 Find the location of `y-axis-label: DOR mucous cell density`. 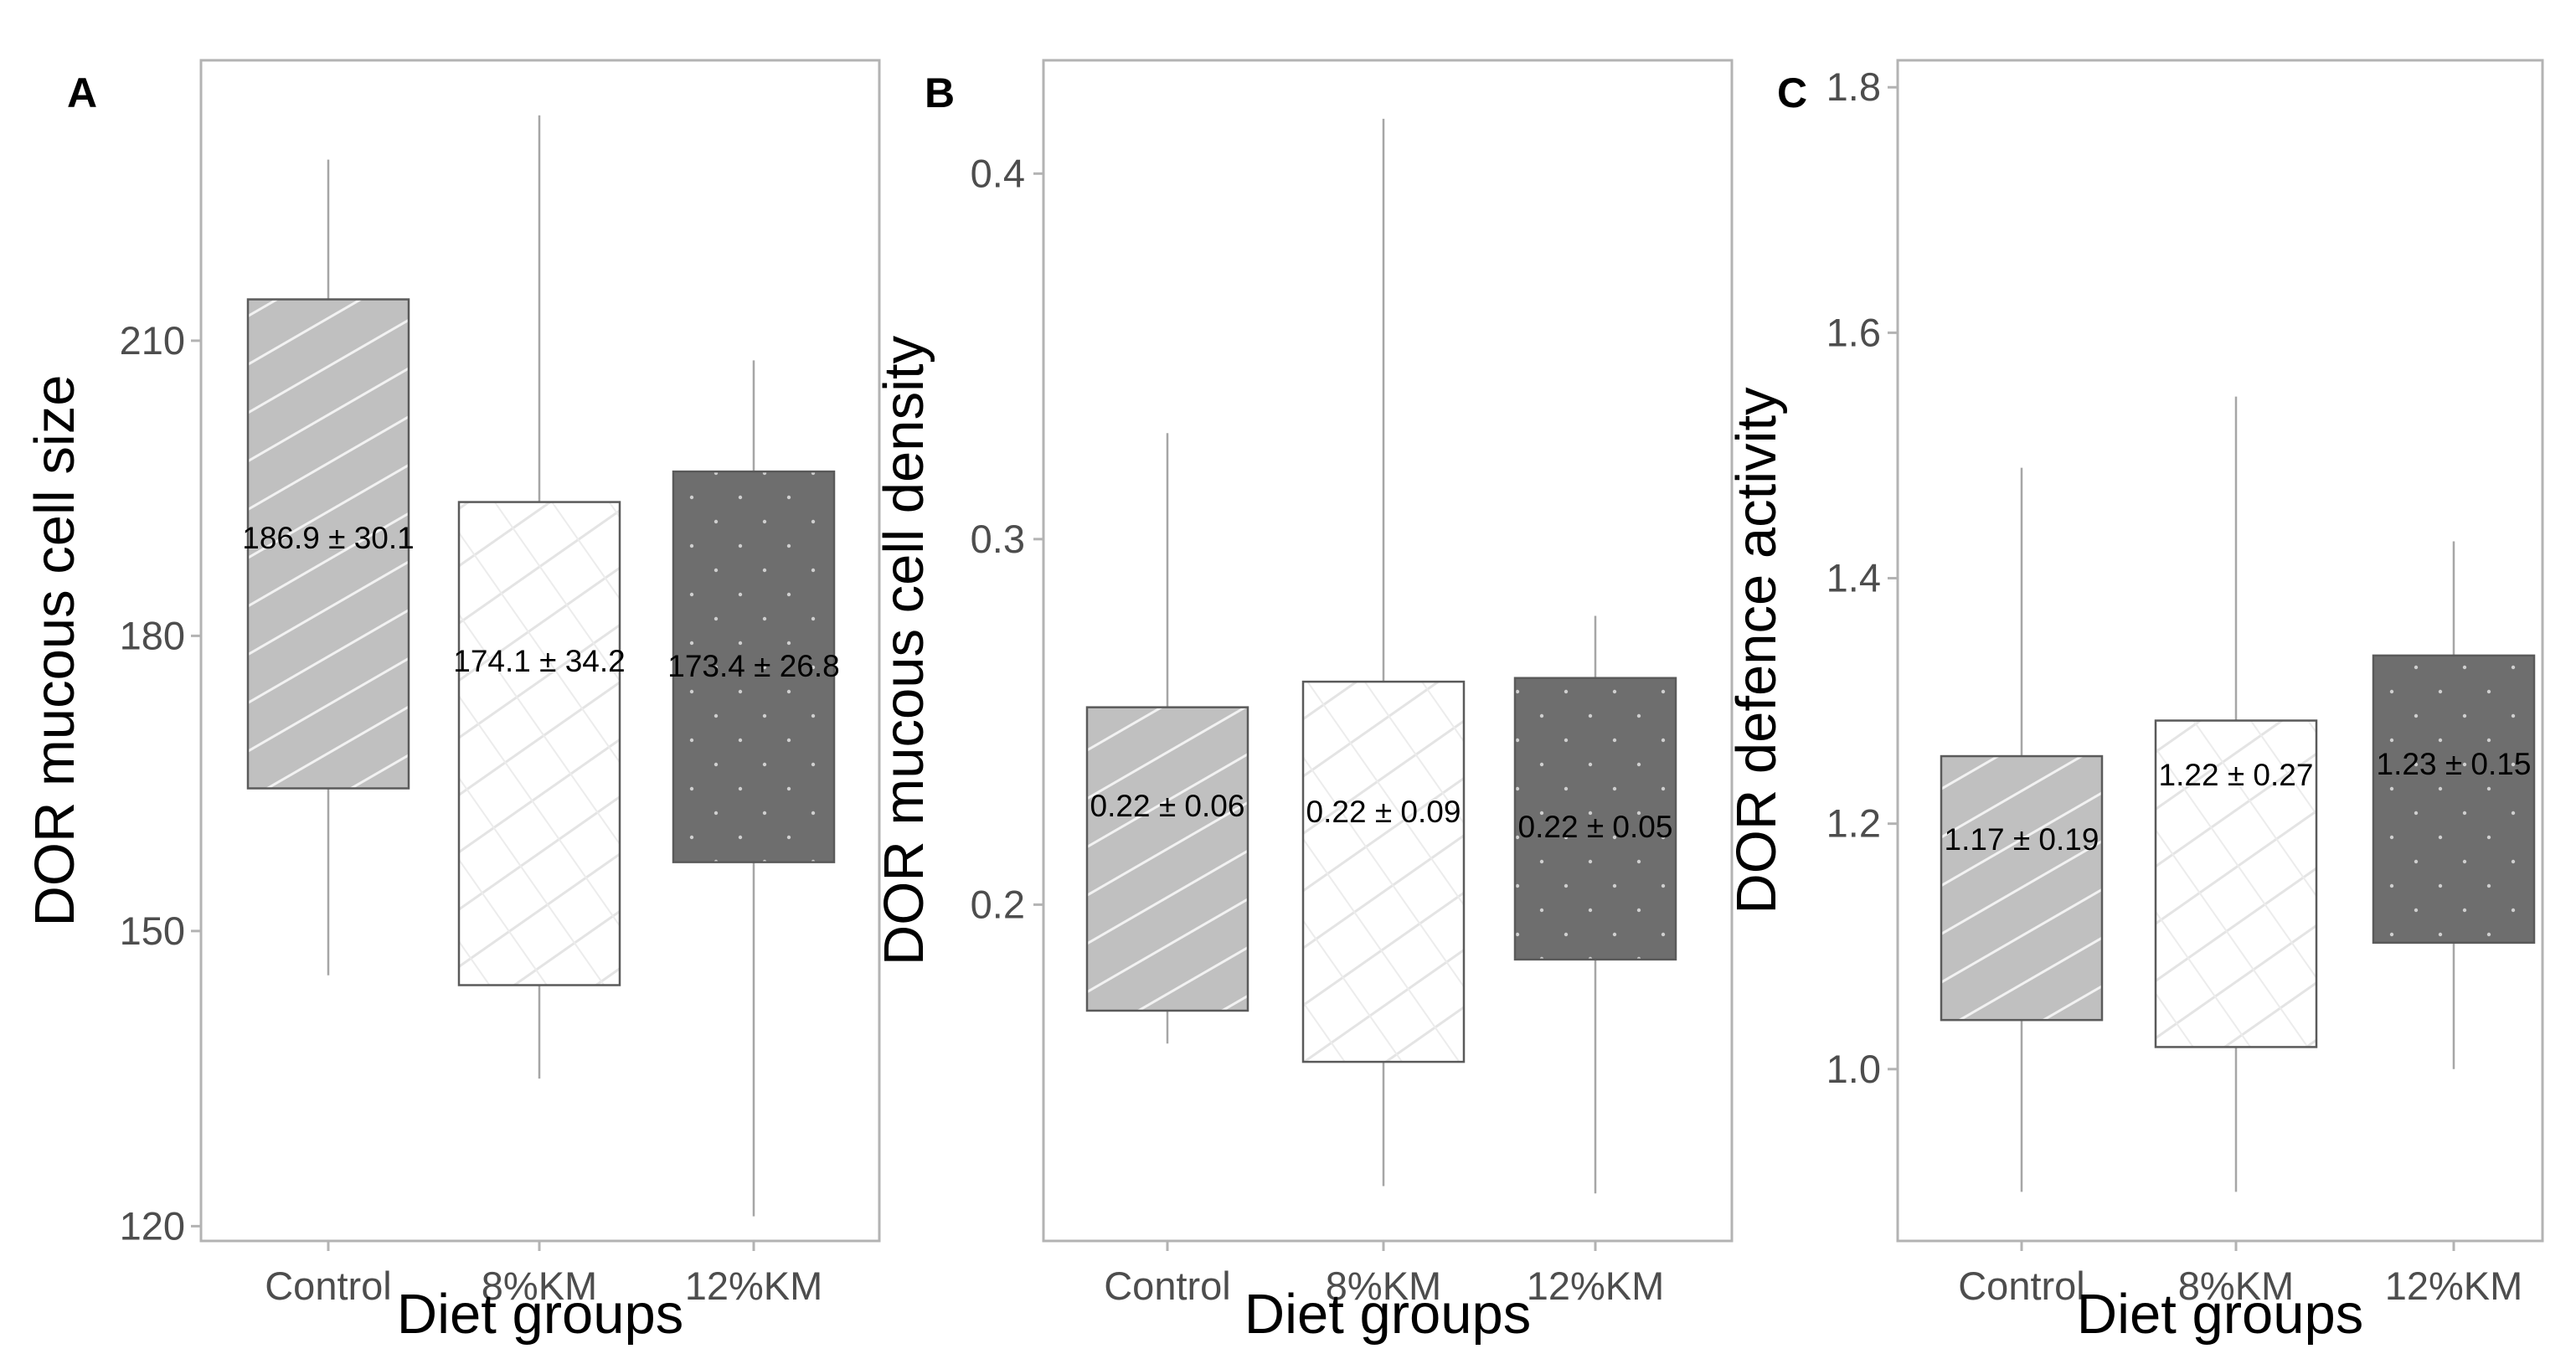

y-axis-label: DOR mucous cell density is located at coordinates (904, 650).